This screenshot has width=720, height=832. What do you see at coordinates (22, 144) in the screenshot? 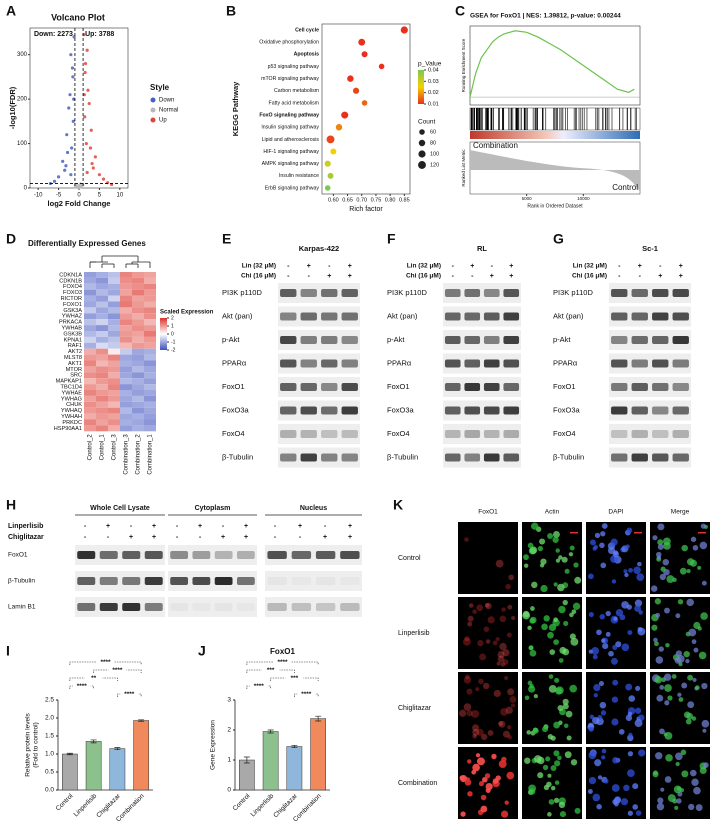
I see `y-tick-label: 100` at bounding box center [22, 144].